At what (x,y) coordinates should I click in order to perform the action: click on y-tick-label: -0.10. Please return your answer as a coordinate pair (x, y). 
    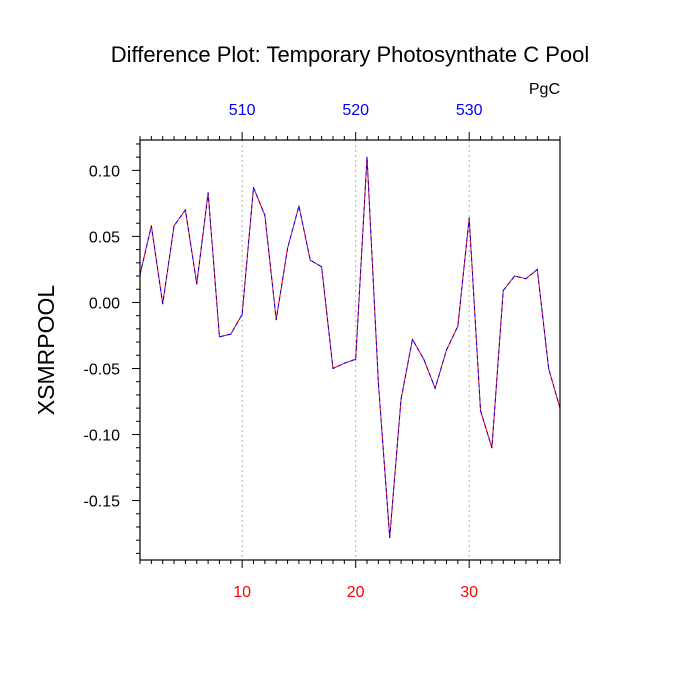
    Looking at the image, I should click on (102, 436).